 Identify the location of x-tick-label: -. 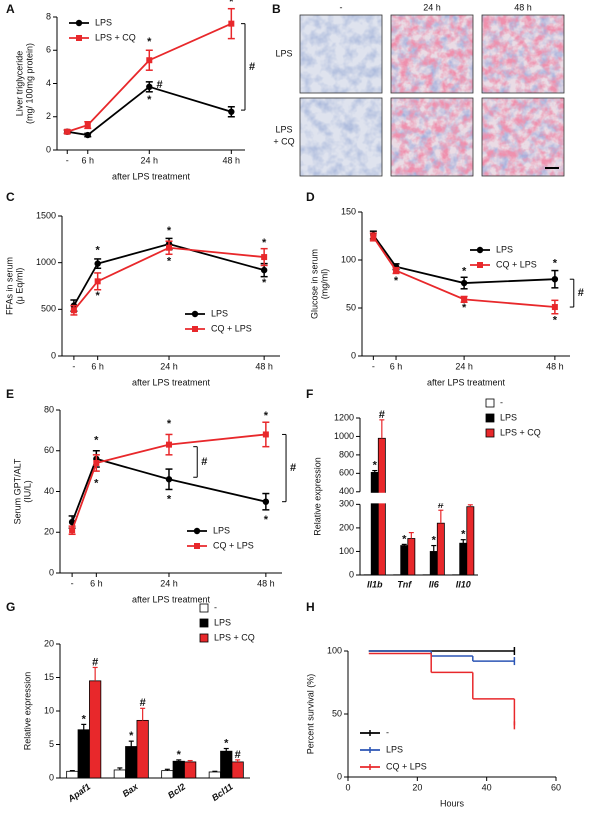
(373, 366).